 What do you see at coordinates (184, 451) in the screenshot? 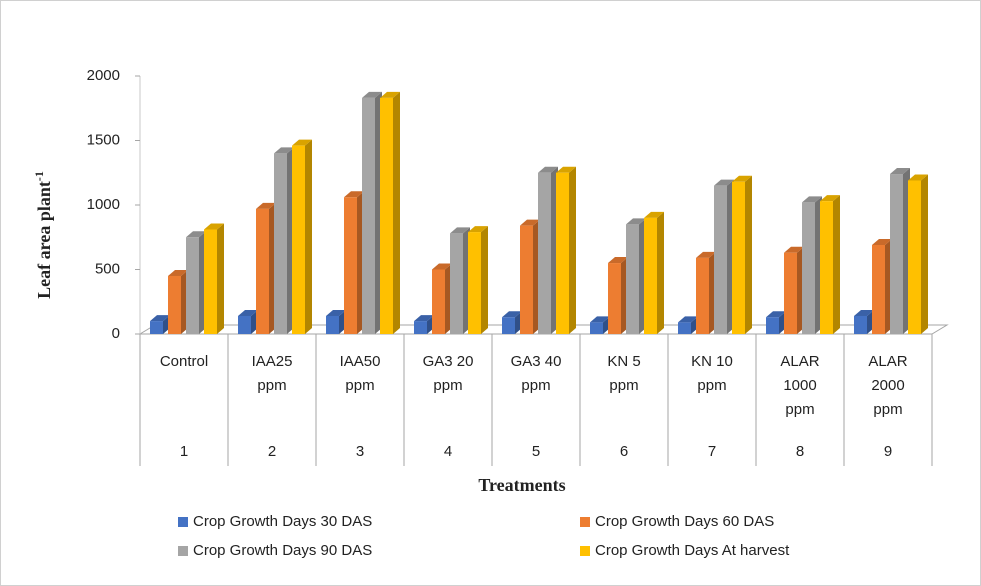
I see `x-group-label: 1` at bounding box center [184, 451].